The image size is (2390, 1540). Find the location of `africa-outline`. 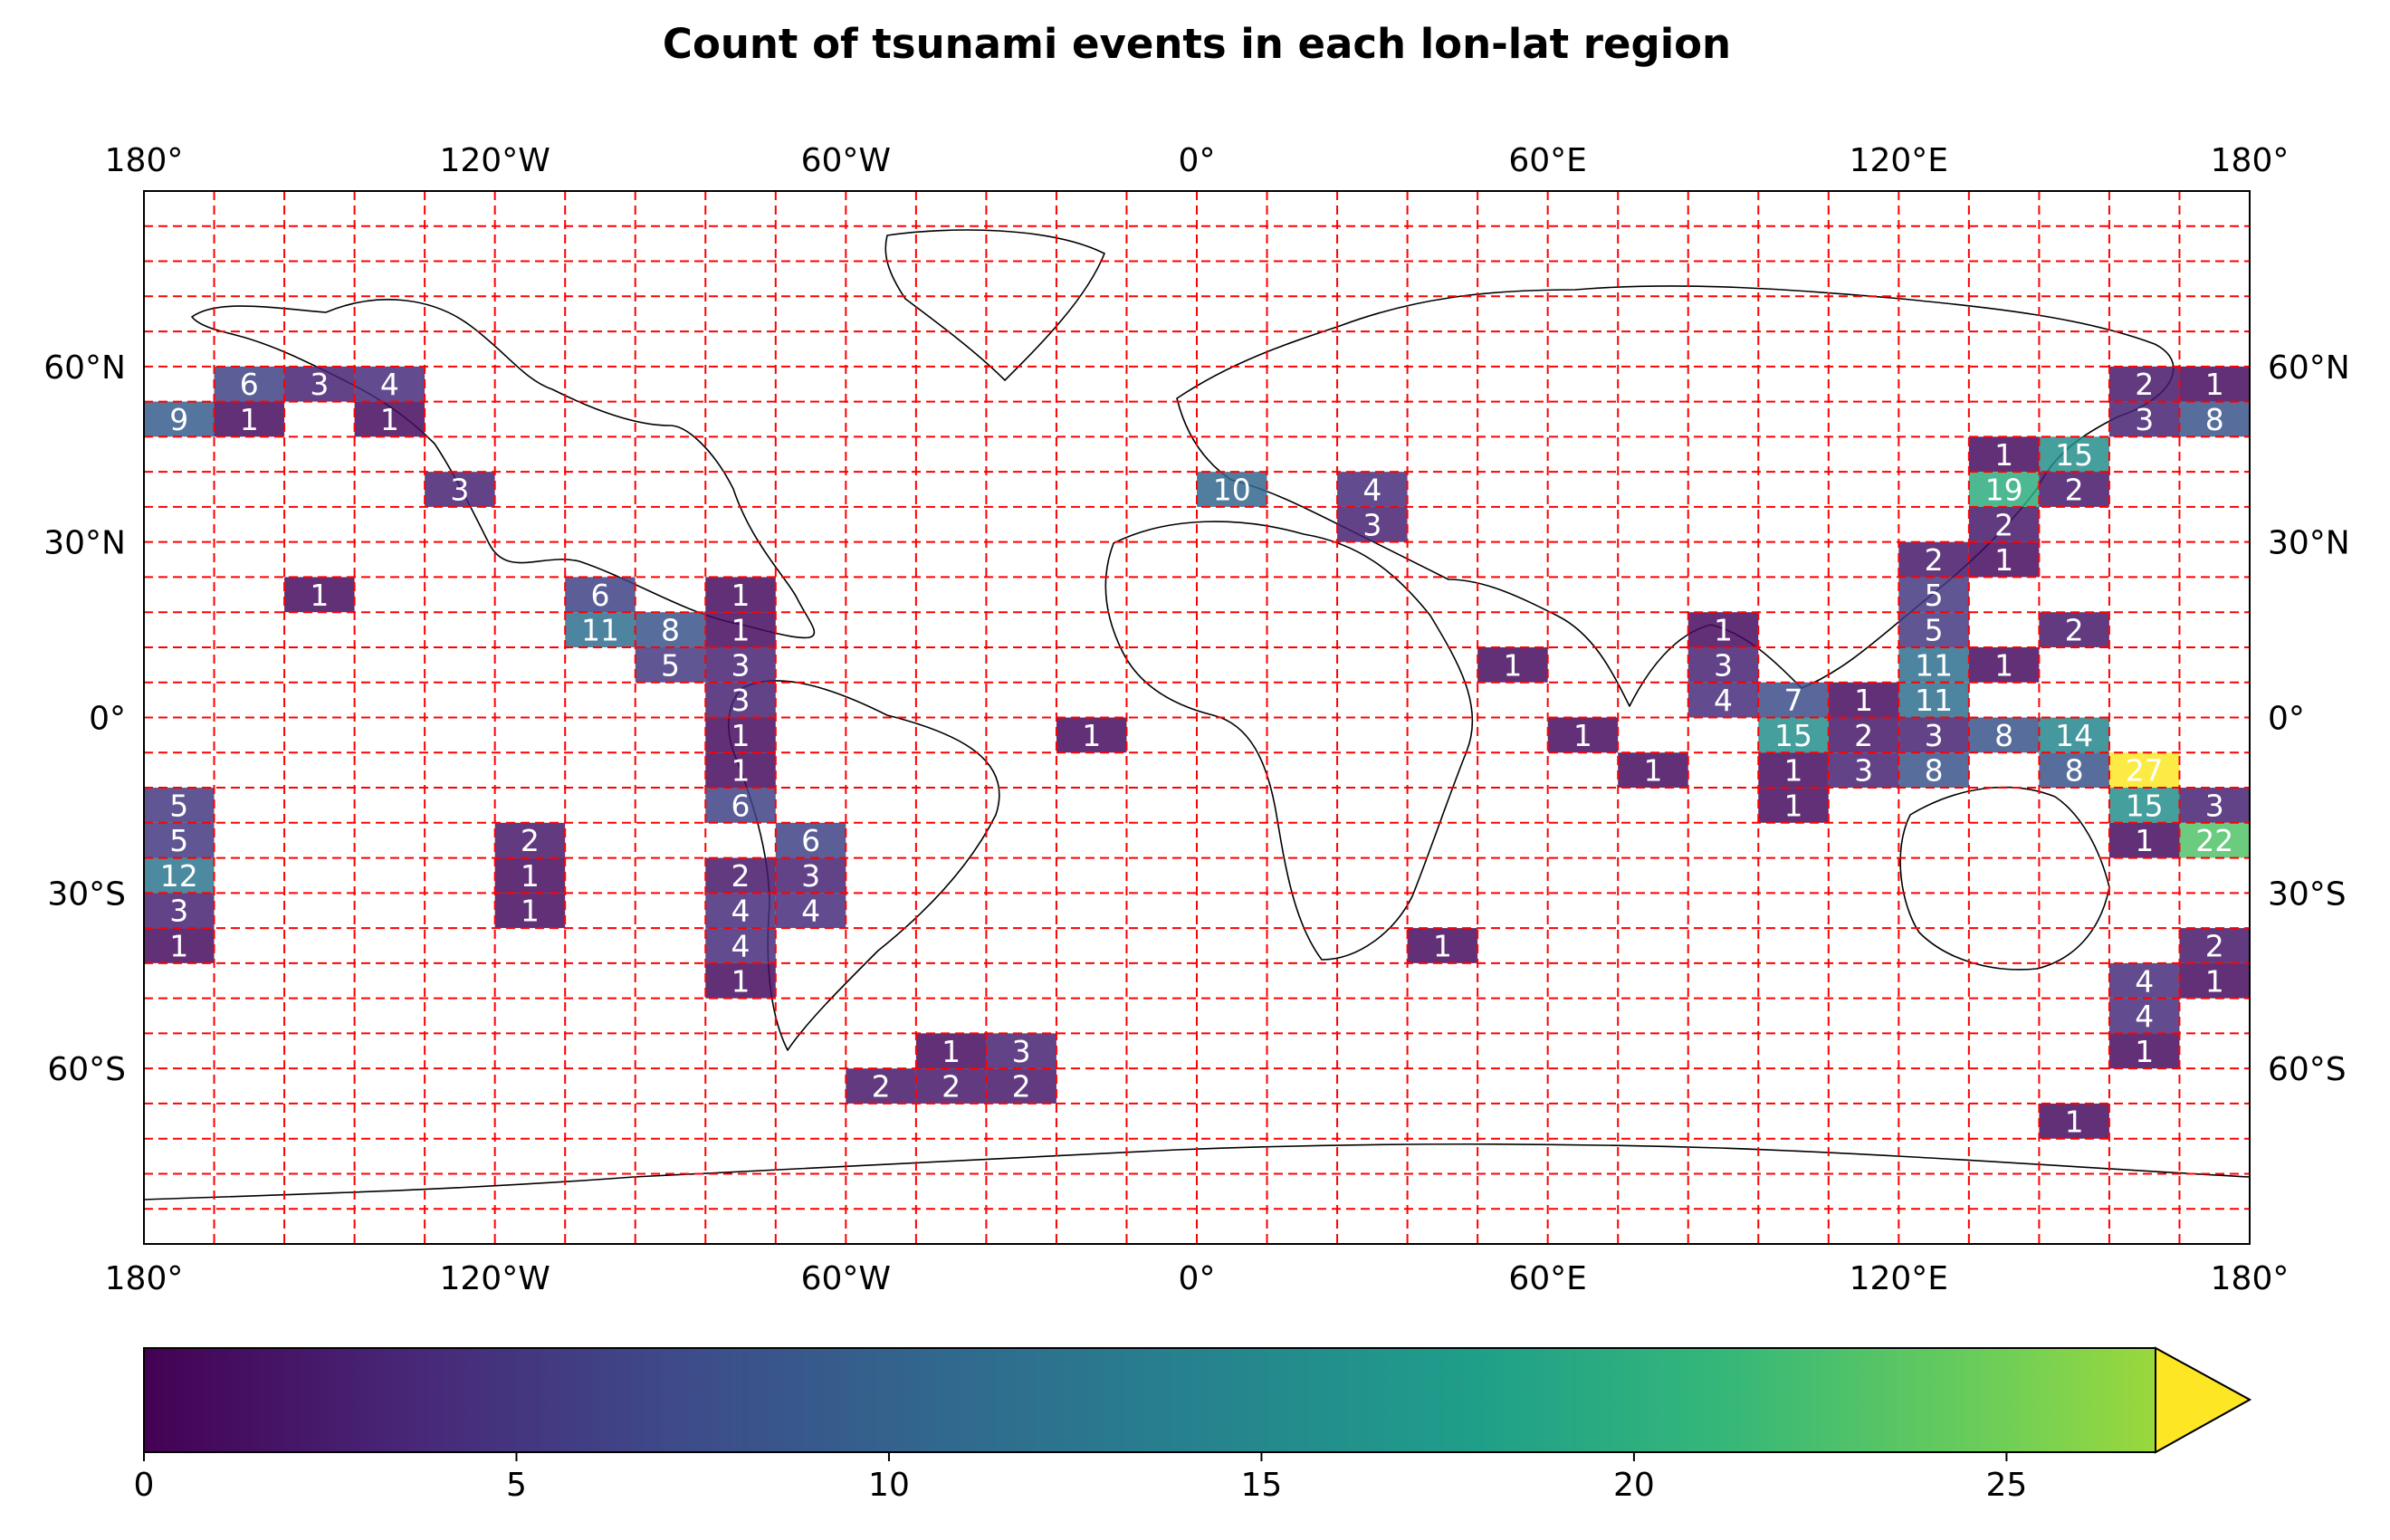

africa-outline is located at coordinates (1289, 741).